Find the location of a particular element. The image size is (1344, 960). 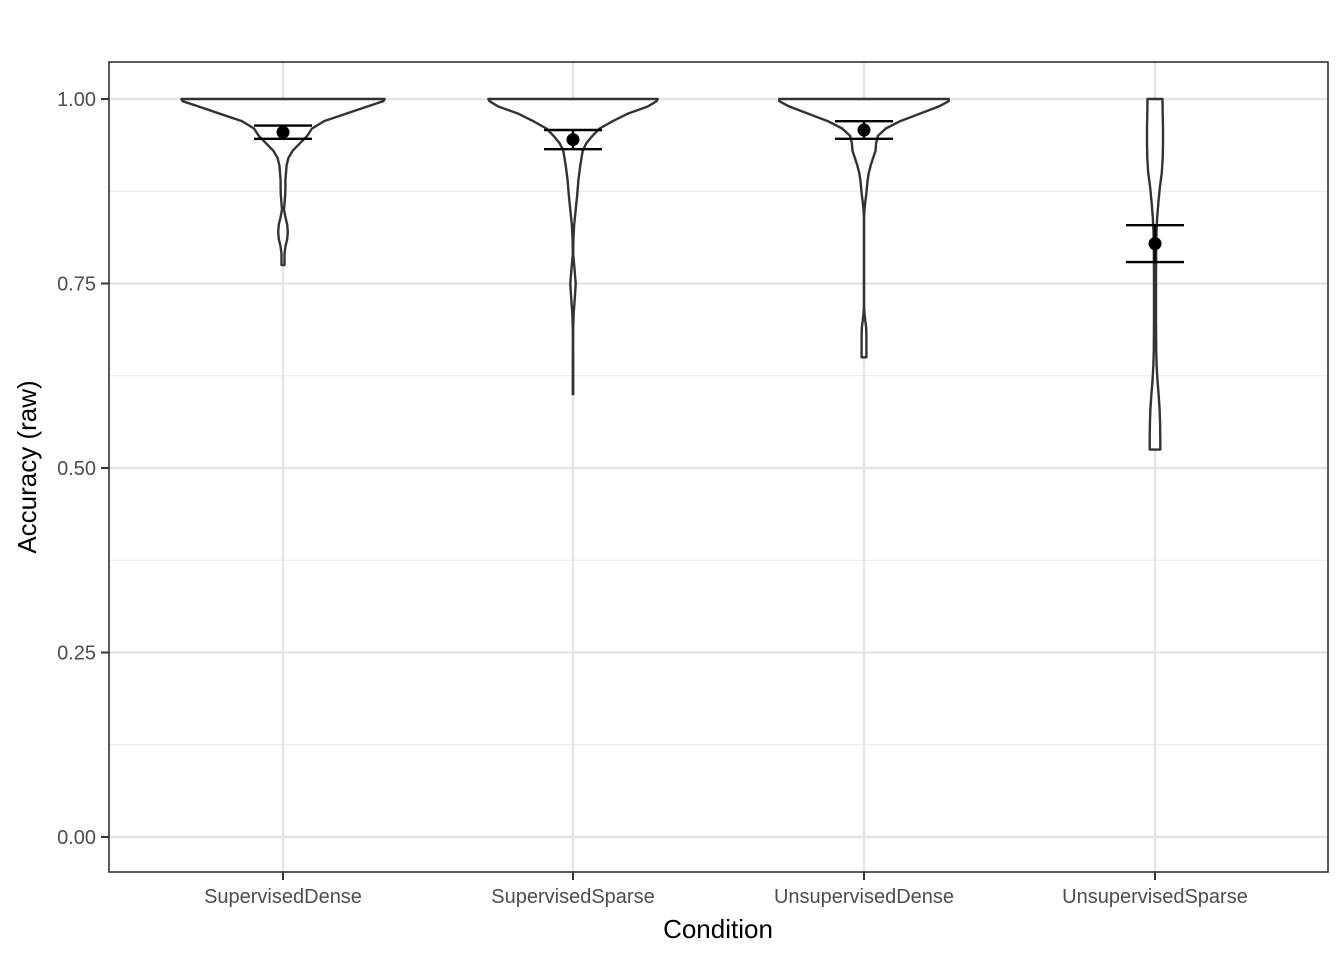

mean-point-UnsupervisedDense is located at coordinates (864, 130).